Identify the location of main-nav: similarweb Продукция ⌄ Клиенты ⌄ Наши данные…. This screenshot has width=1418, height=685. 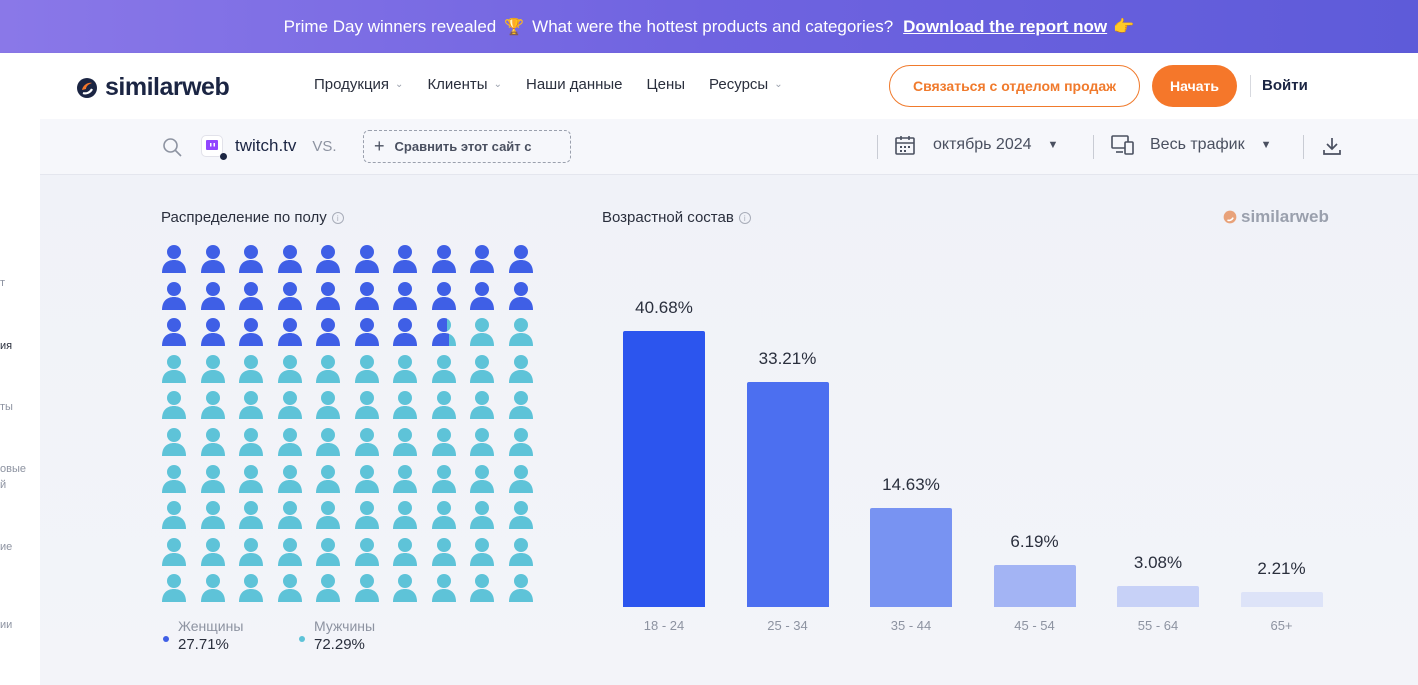
(709, 86).